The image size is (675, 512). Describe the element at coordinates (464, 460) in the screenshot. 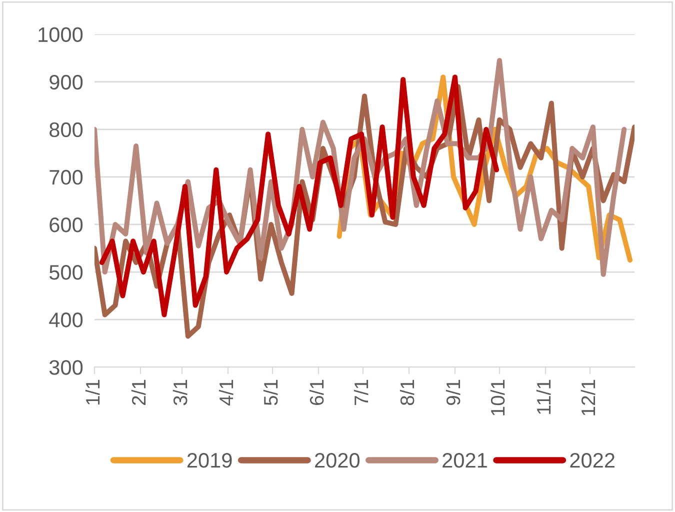

I see `legend-label: 2021` at that location.